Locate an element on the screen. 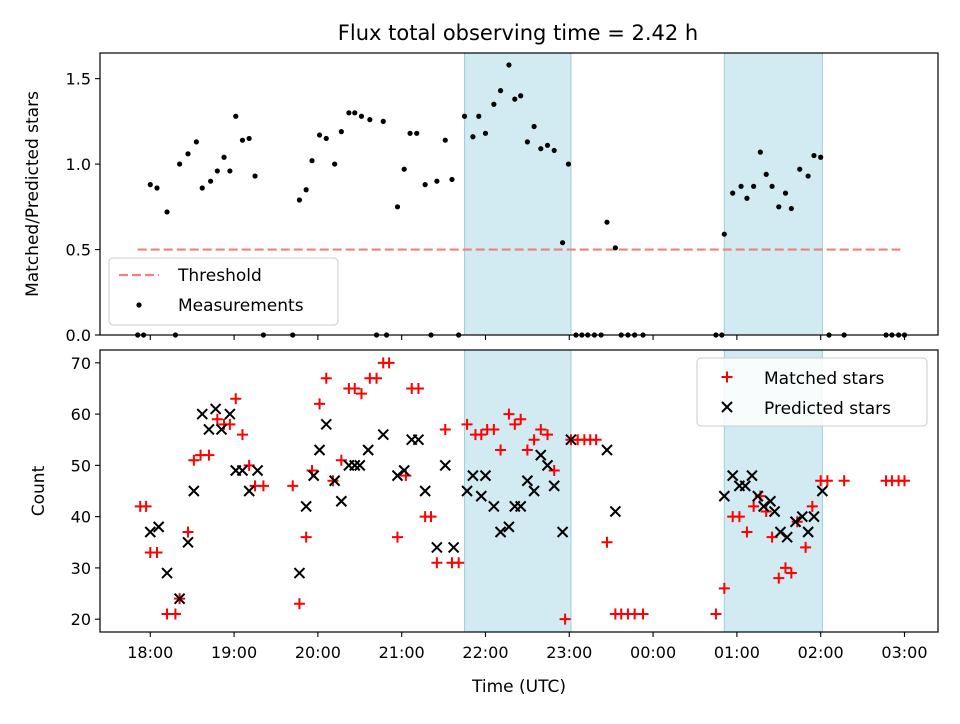 This screenshot has height=724, width=960. xtick-label: 03:00 is located at coordinates (904, 652).